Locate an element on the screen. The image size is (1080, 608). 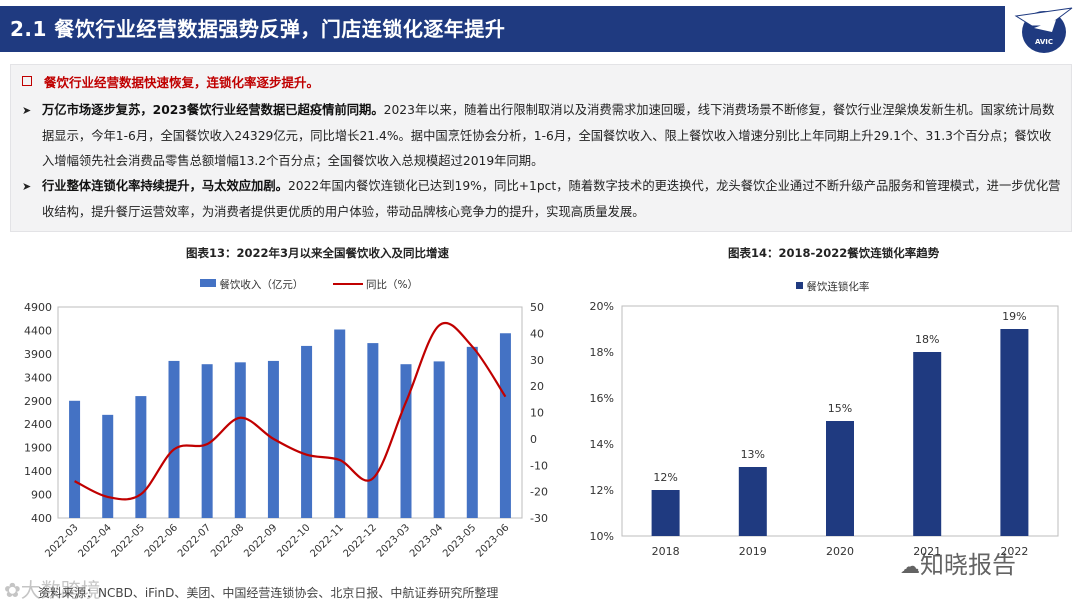
right-tick-label: -30 is located at coordinates (539, 518).